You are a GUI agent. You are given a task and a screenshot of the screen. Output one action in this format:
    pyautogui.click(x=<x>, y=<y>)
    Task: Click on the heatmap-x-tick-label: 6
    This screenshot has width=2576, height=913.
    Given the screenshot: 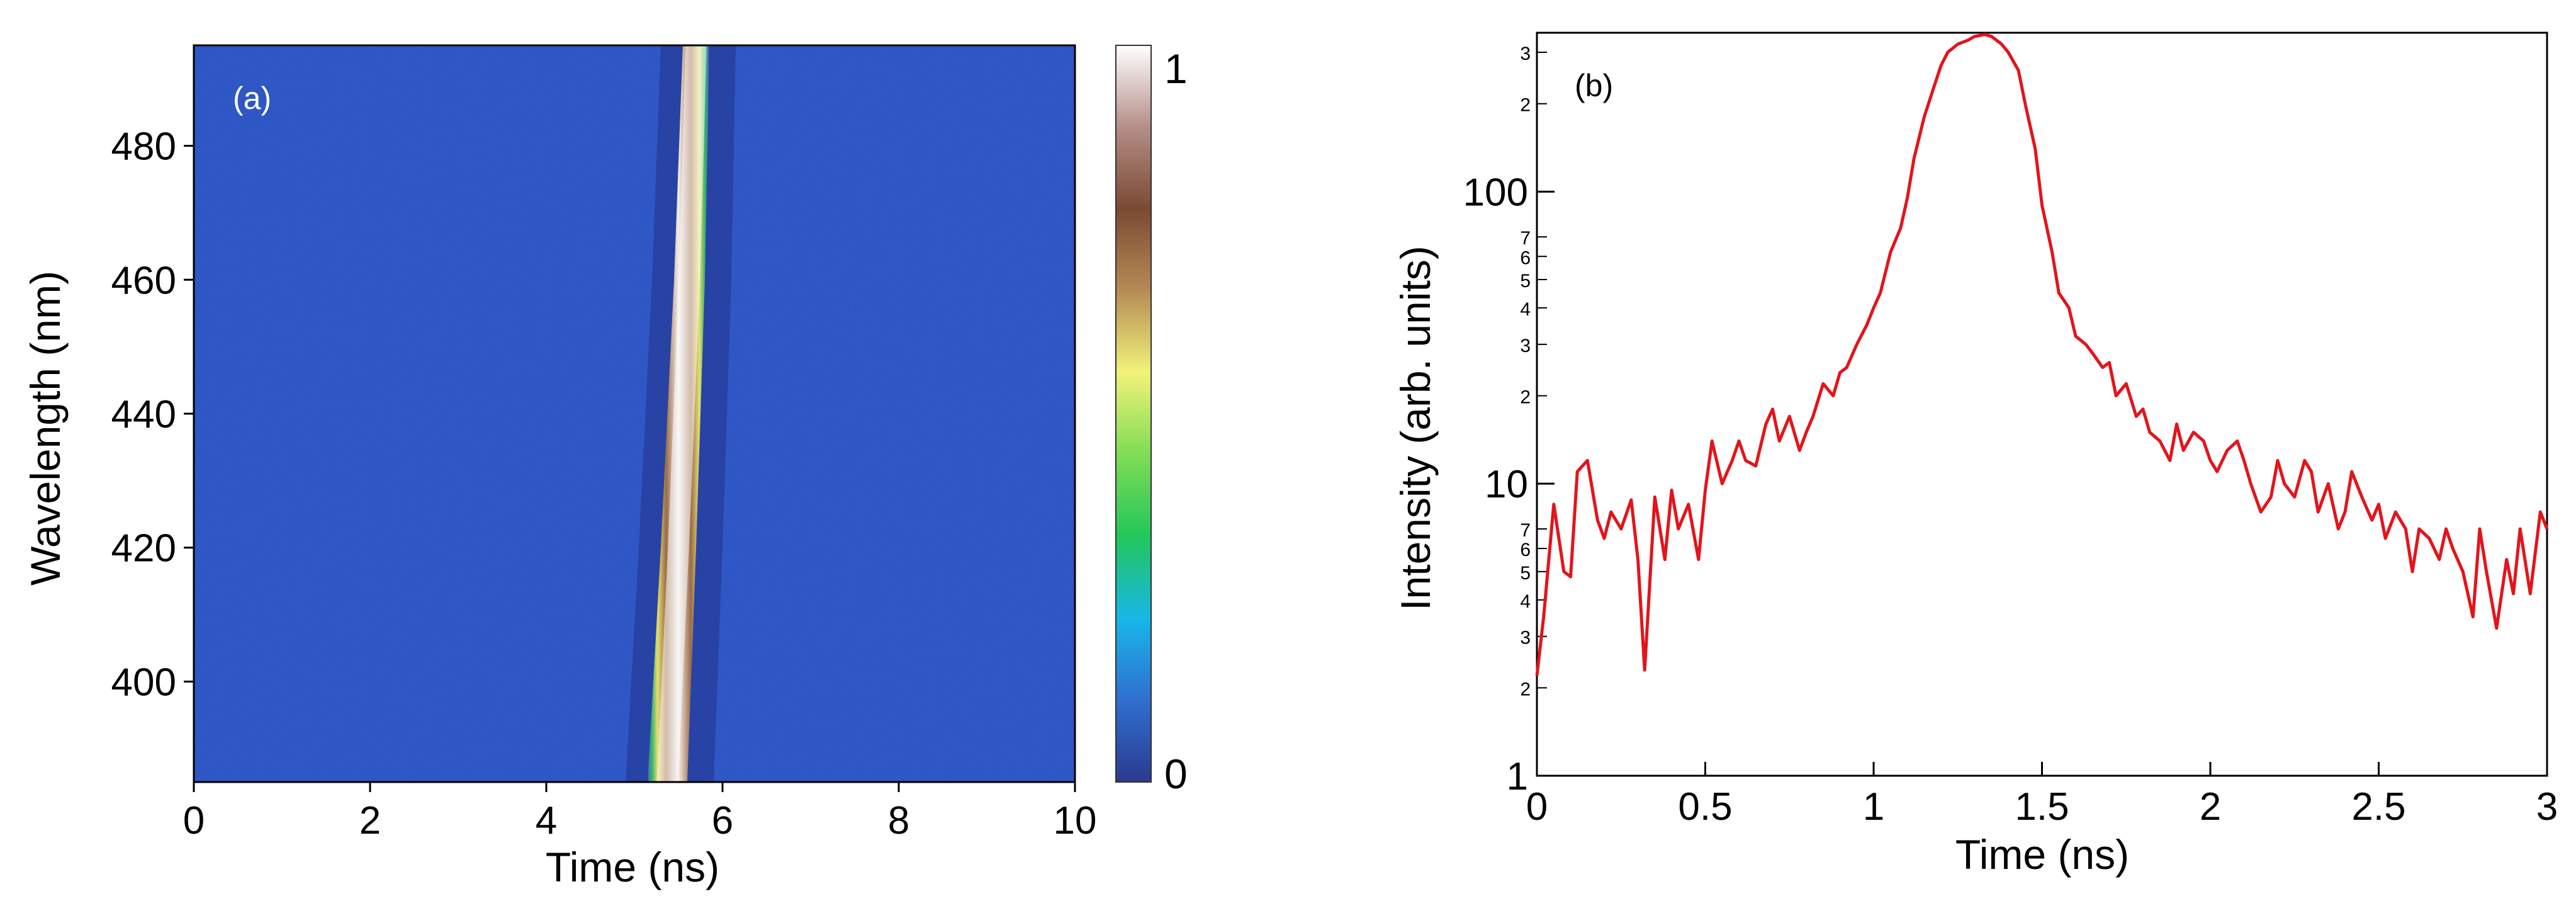 What is the action you would take?
    pyautogui.click(x=722, y=820)
    